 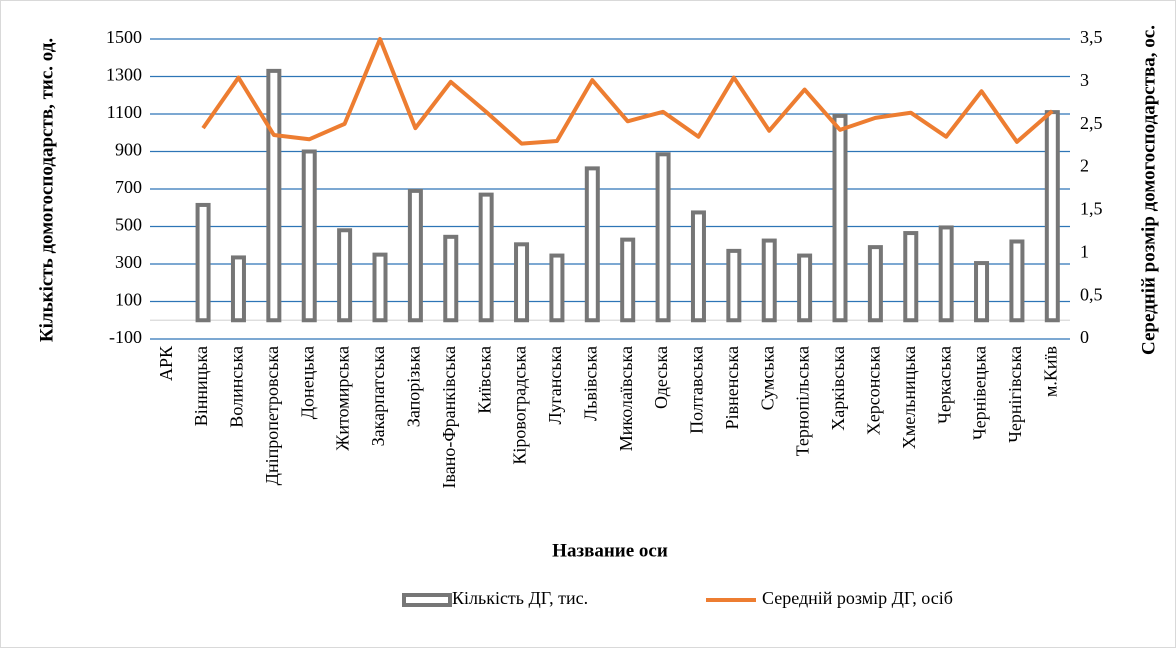 I want to click on x-tick-label: Донецька, so click(x=307, y=382).